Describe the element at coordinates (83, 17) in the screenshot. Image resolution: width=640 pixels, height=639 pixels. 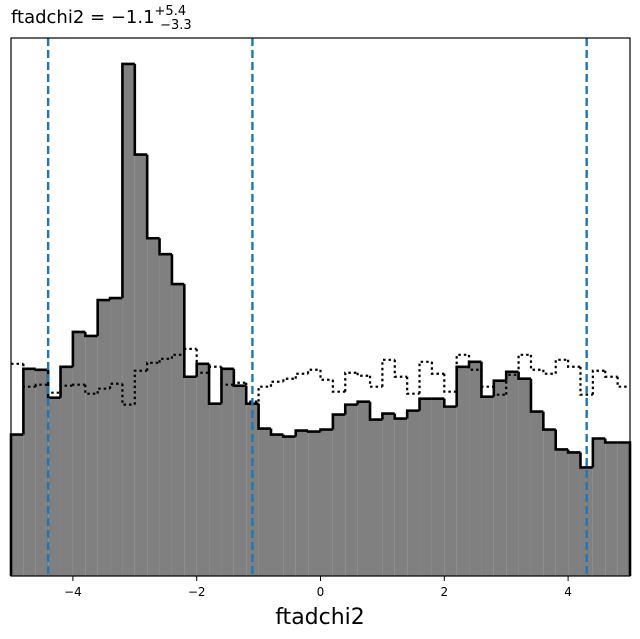
I see `title-main: ftadchi2 = −1.1` at that location.